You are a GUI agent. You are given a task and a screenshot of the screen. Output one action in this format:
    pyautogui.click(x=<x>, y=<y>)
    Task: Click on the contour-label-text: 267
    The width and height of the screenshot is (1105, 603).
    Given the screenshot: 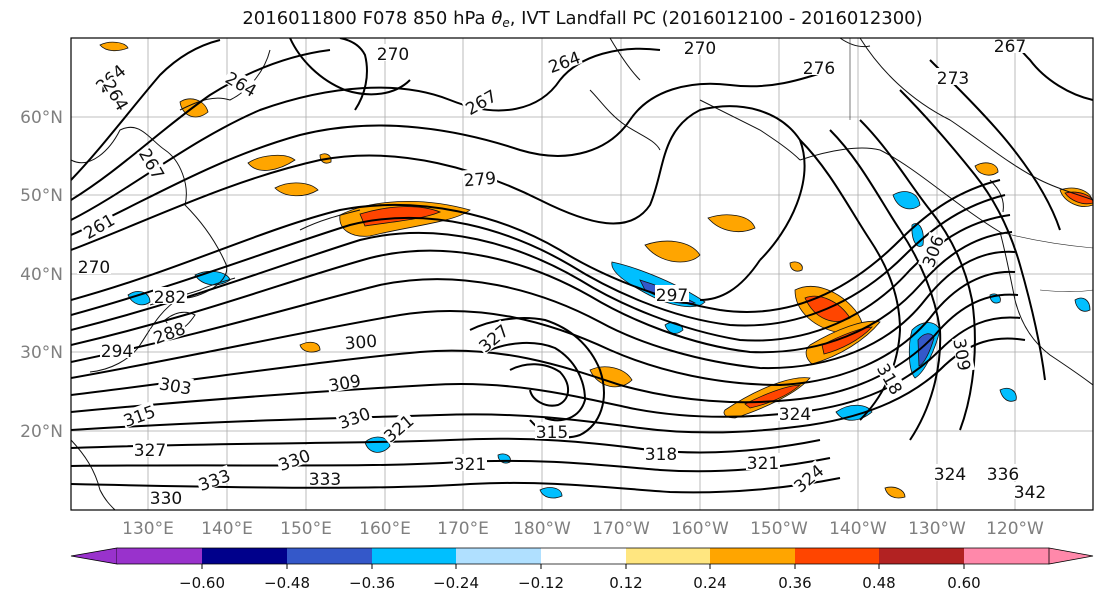 What is the action you would take?
    pyautogui.click(x=1010, y=47)
    